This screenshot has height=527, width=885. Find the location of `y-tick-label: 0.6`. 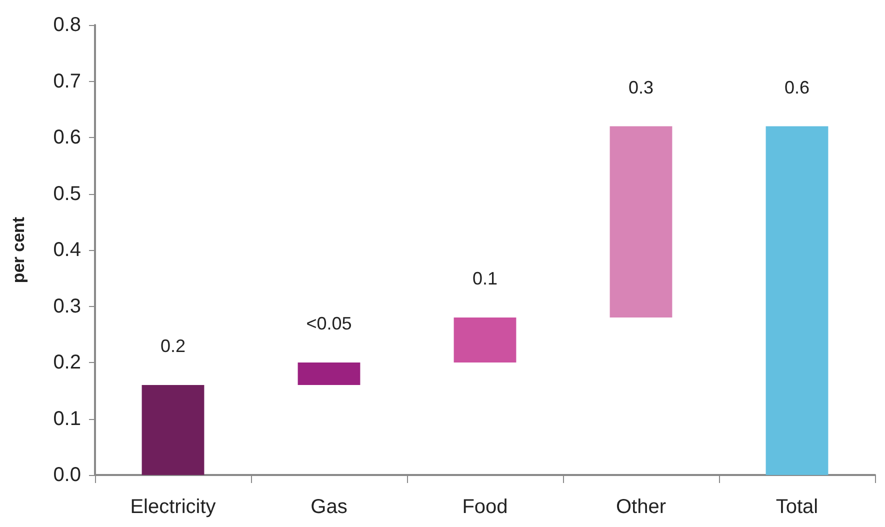

y-tick-label: 0.6 is located at coordinates (67, 137).